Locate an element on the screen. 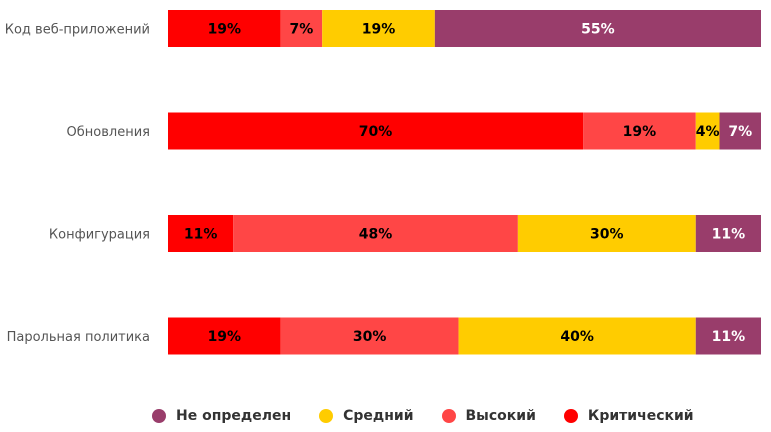 This screenshot has width=771, height=432. data-label: 70% is located at coordinates (376, 132).